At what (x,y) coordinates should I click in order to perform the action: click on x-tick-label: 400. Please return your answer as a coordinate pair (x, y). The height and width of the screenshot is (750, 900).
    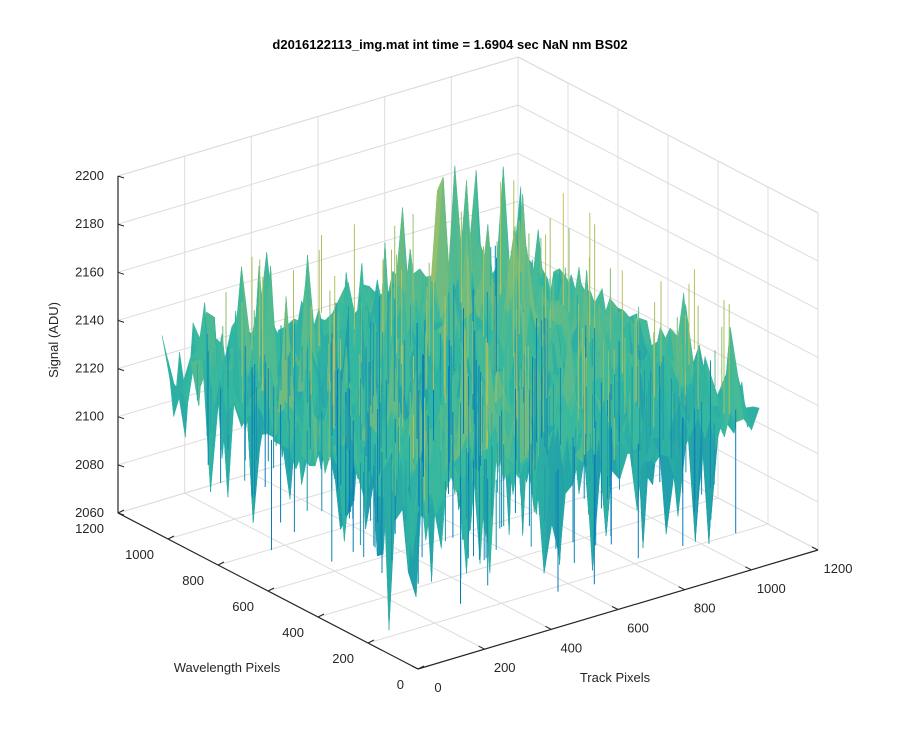
    Looking at the image, I should click on (571, 647).